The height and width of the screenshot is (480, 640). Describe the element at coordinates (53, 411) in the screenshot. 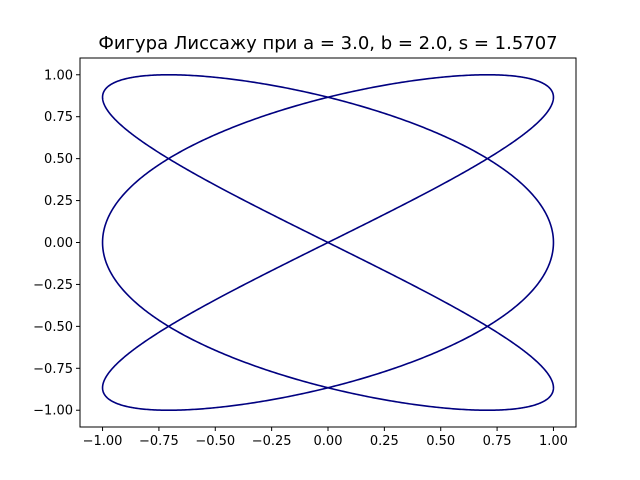

I see `y-tick-label: −1.00` at that location.